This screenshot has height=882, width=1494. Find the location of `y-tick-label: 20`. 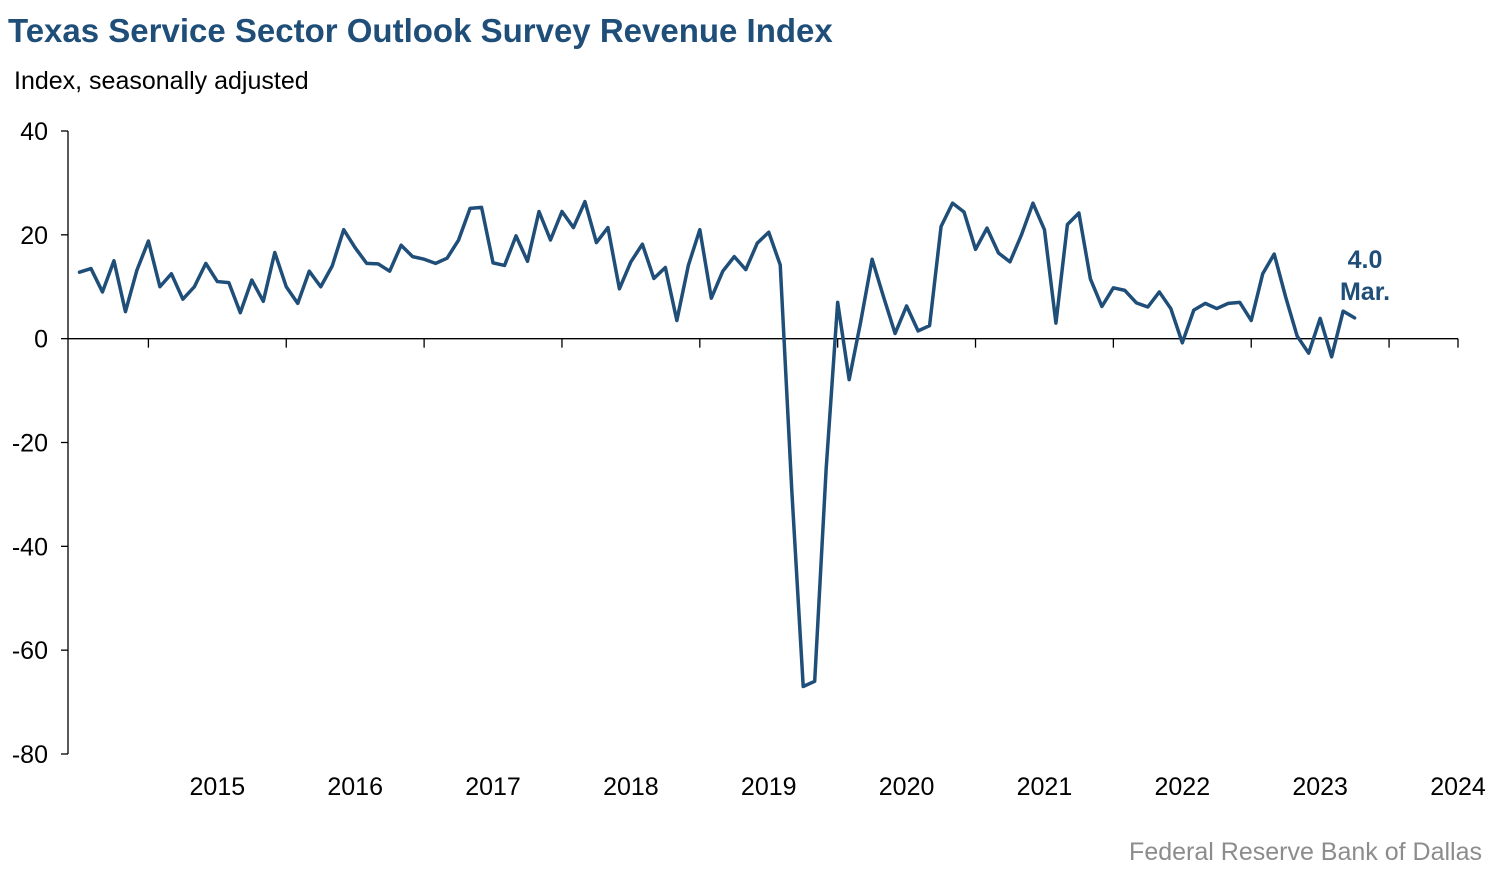

y-tick-label: 20 is located at coordinates (34, 236).